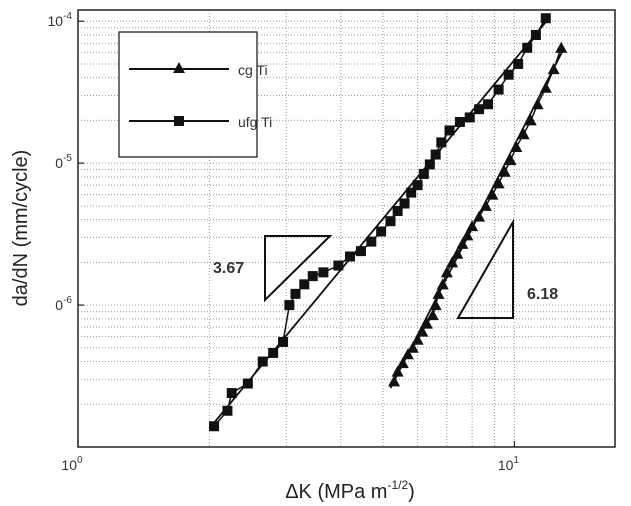 The height and width of the screenshot is (506, 631). What do you see at coordinates (188, 94) in the screenshot?
I see `legend-box` at bounding box center [188, 94].